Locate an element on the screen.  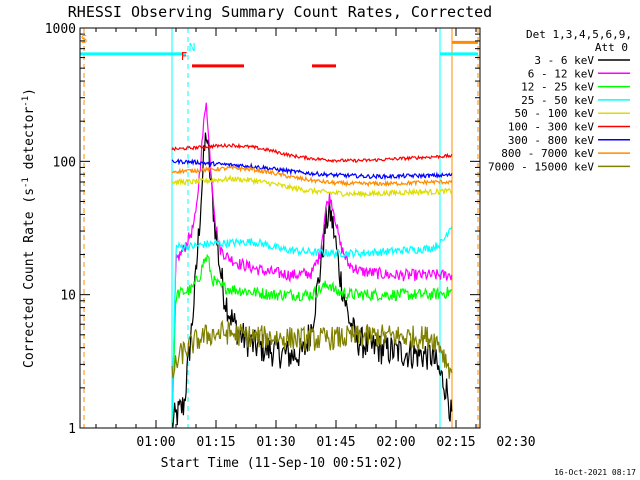
footer-timestamp: 16-Oct-2021 08:17 is located at coordinates (595, 472).